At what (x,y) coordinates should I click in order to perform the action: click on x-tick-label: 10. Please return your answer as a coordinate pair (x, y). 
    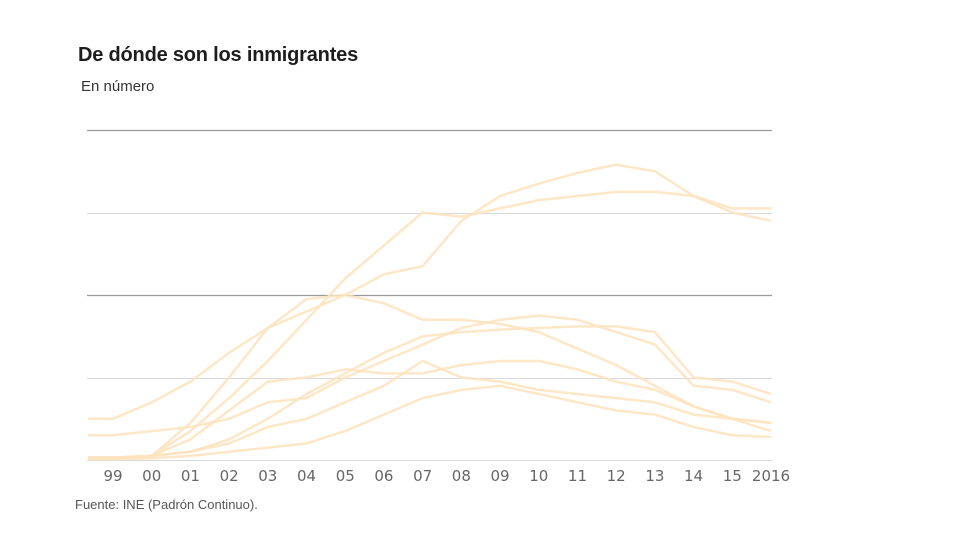
    Looking at the image, I should click on (538, 476).